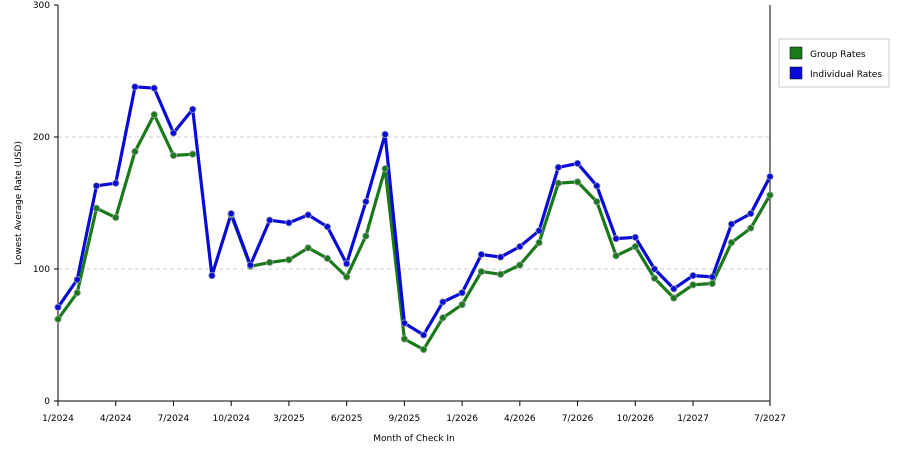 This screenshot has height=450, width=900. Describe the element at coordinates (19, 203) in the screenshot. I see `y-axis-title: Lowest Average Rate (USD)` at that location.